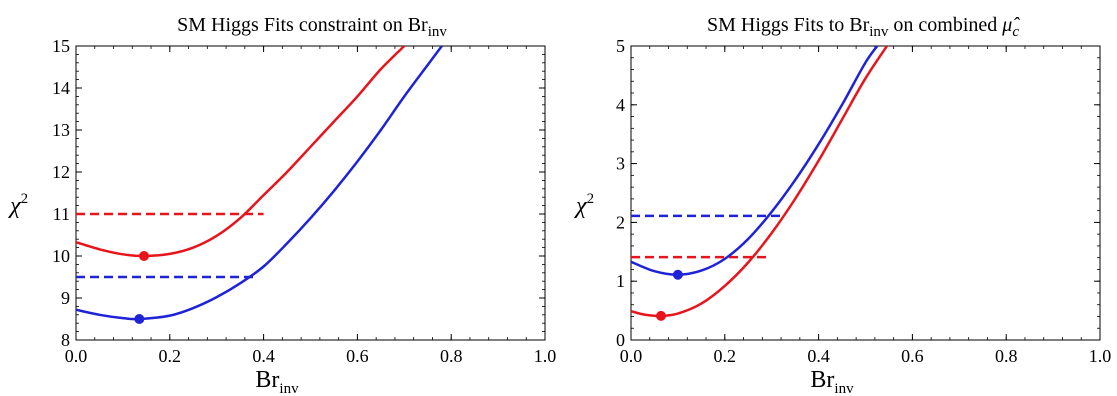 Image resolution: width=1117 pixels, height=396 pixels. Describe the element at coordinates (61, 88) in the screenshot. I see `y-tick-label: 14` at that location.